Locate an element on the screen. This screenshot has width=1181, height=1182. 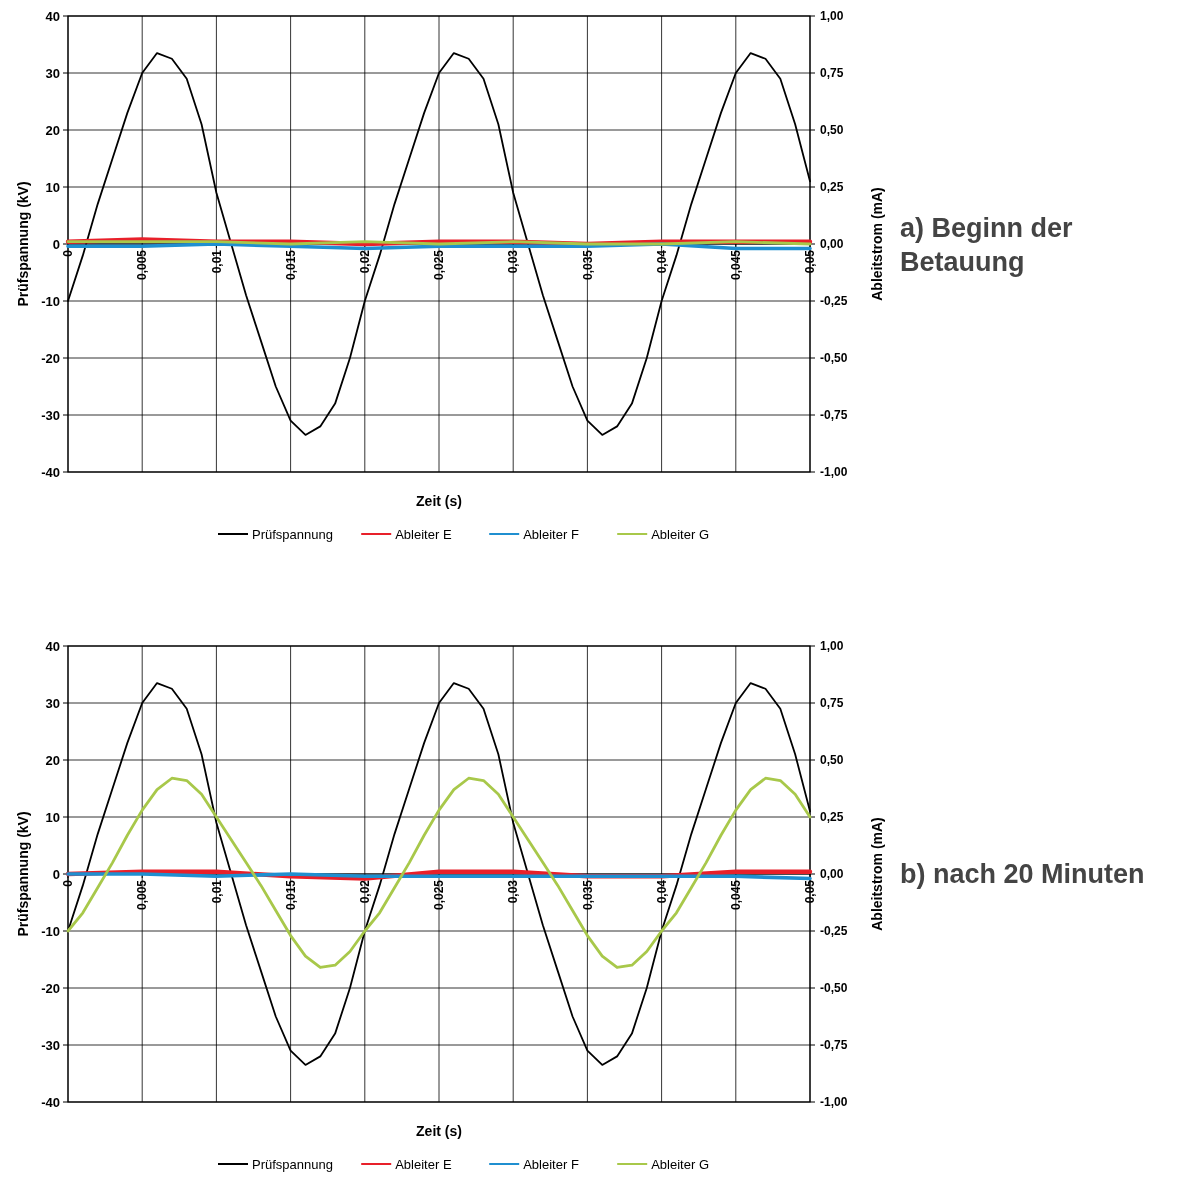
text: a) Beginn der Betauung is located at coordinates (987, 245).